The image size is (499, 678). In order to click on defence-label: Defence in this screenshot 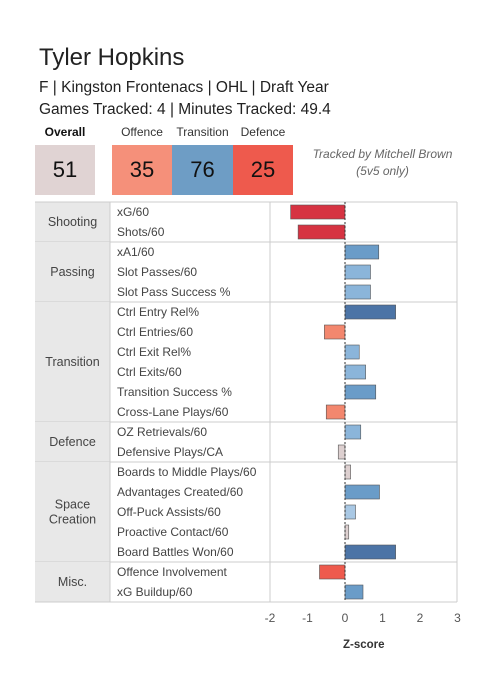, I will do `click(263, 132)`.